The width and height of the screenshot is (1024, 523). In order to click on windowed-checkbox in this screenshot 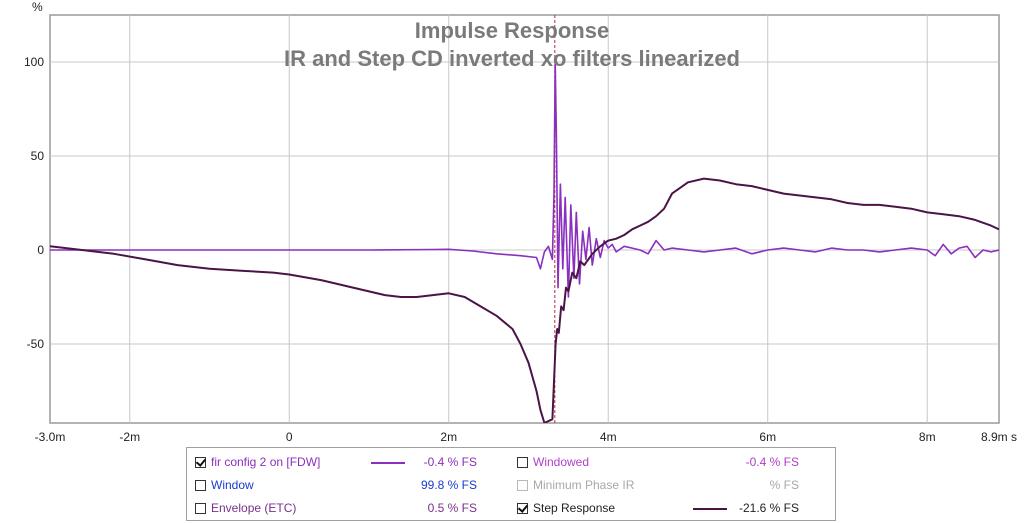, I will do `click(522, 462)`.